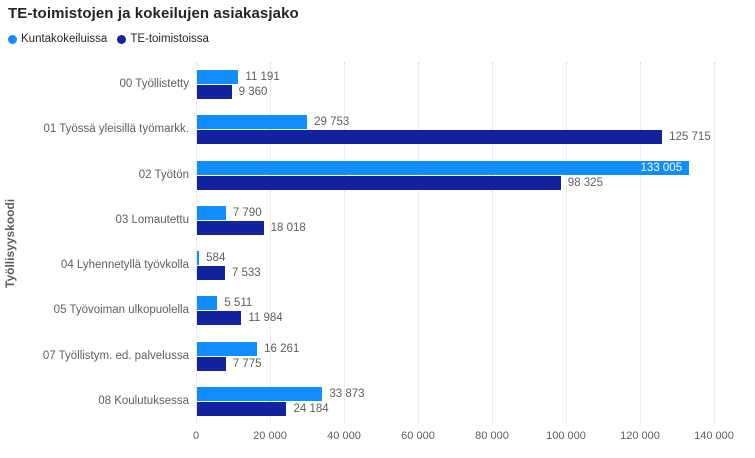 Image resolution: width=755 pixels, height=458 pixels. What do you see at coordinates (661, 167) in the screenshot?
I see `value-label: 133 005` at bounding box center [661, 167].